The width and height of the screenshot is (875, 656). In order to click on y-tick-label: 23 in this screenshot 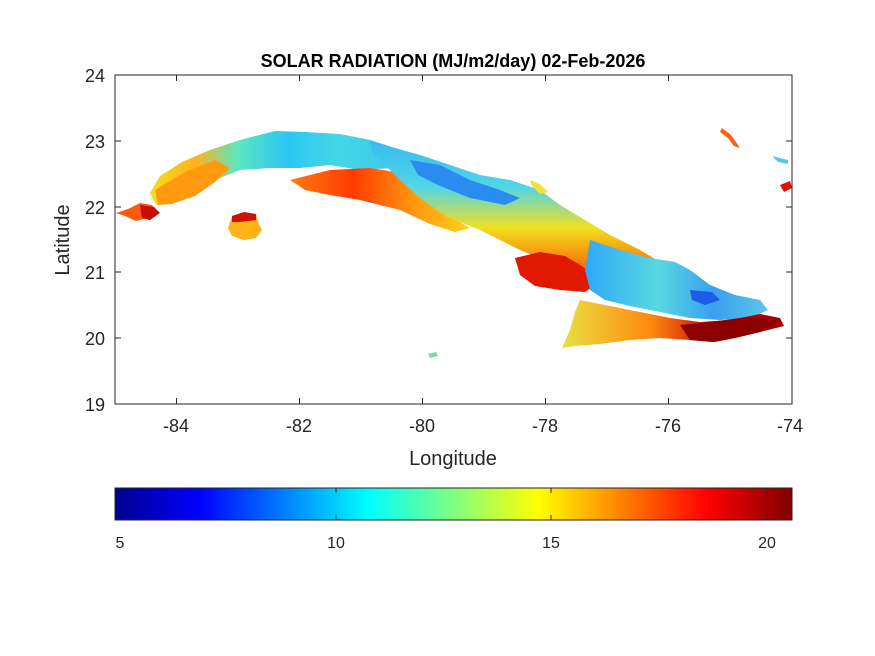, I will do `click(95, 142)`.